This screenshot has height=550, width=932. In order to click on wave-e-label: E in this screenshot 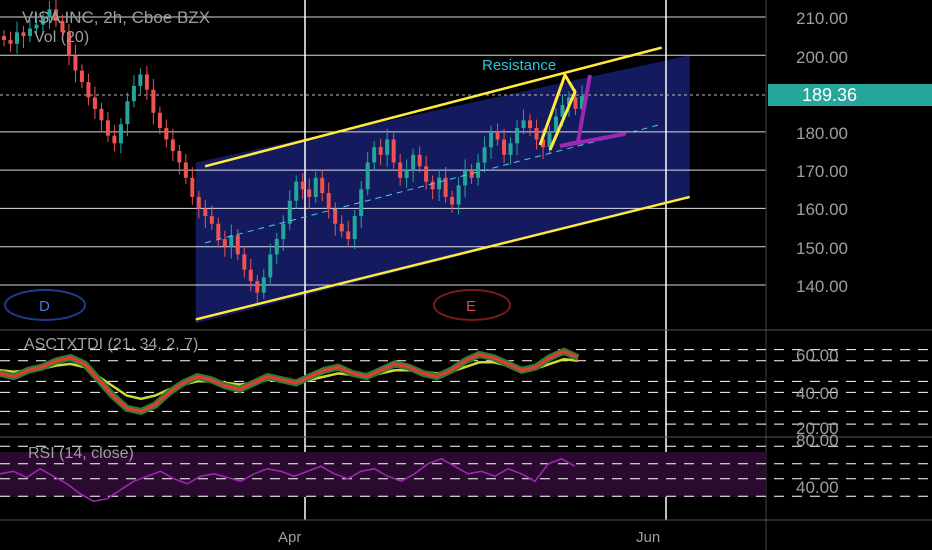, I will do `click(471, 306)`.